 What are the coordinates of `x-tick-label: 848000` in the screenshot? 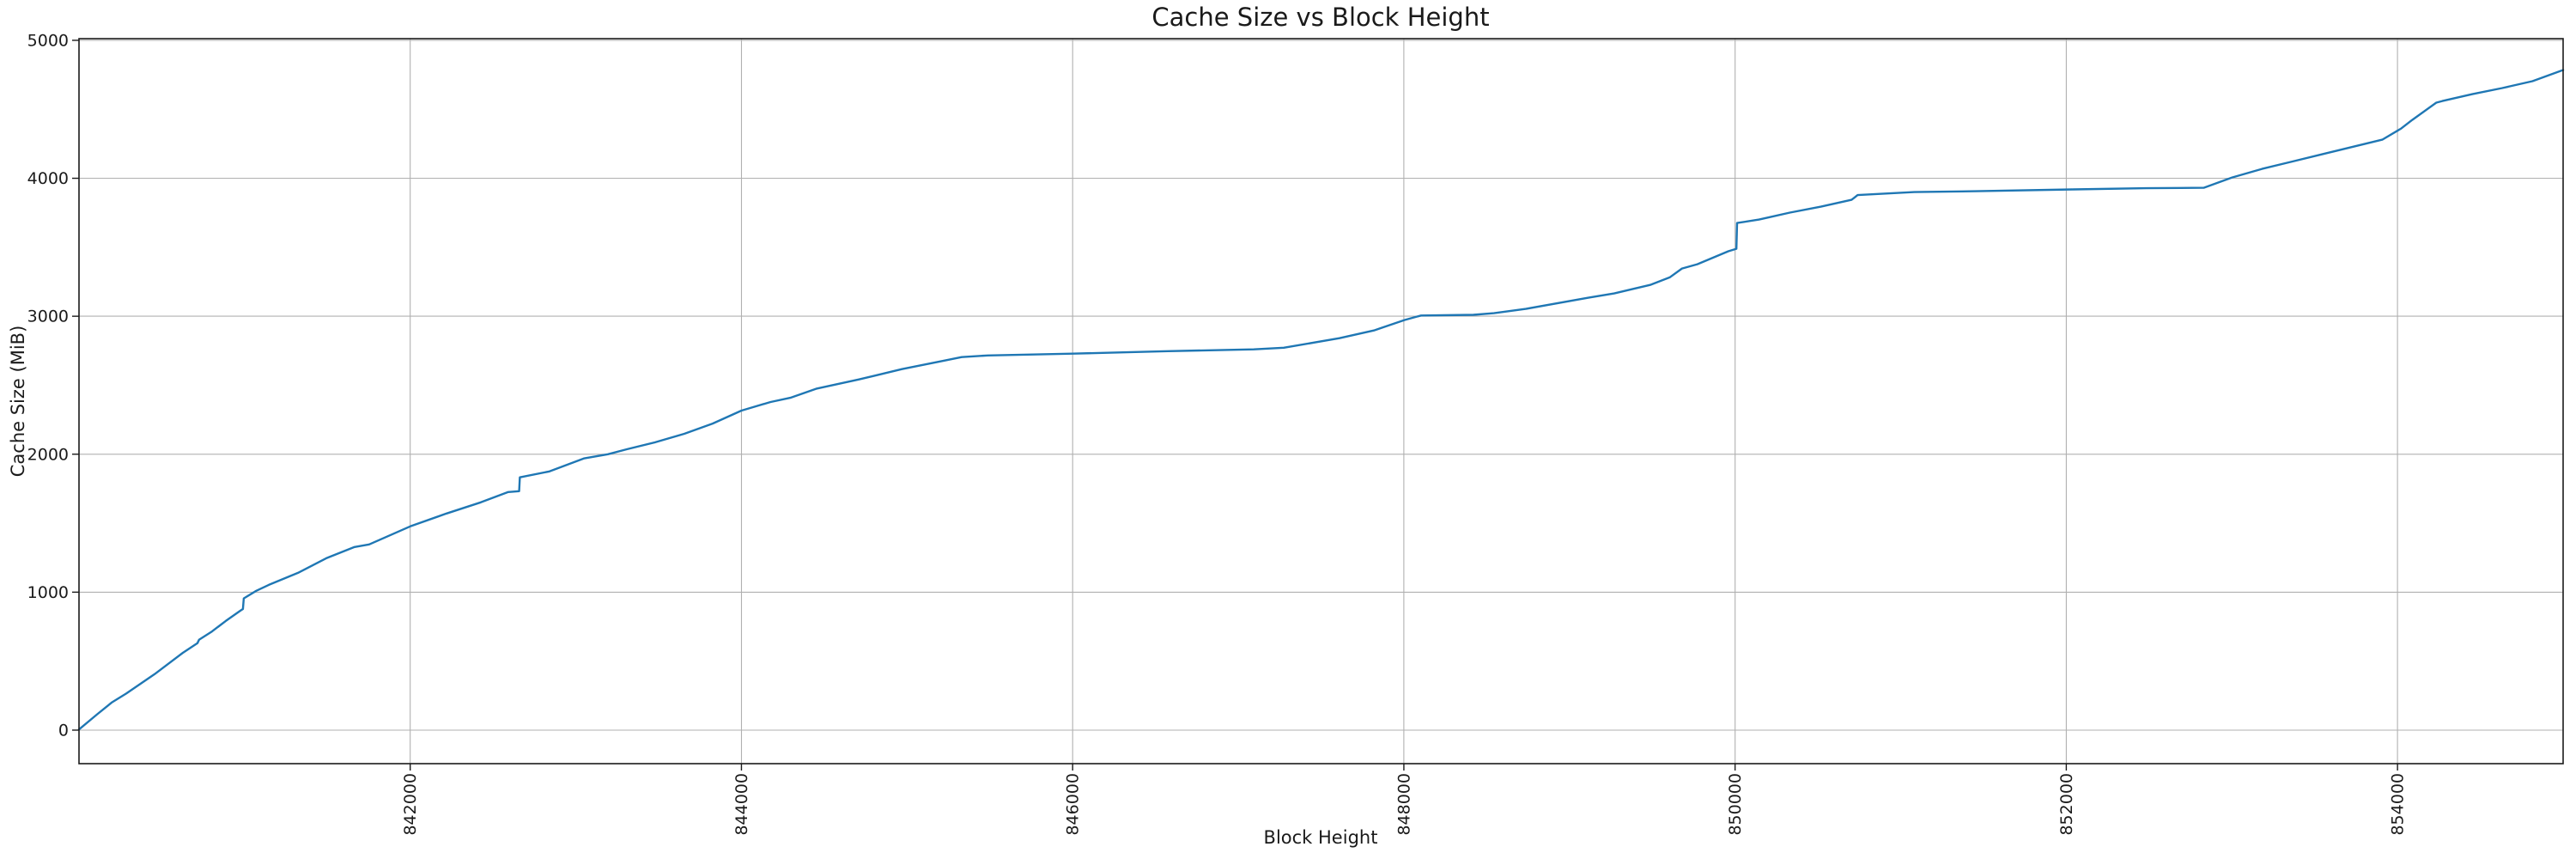 It's located at (1404, 804).